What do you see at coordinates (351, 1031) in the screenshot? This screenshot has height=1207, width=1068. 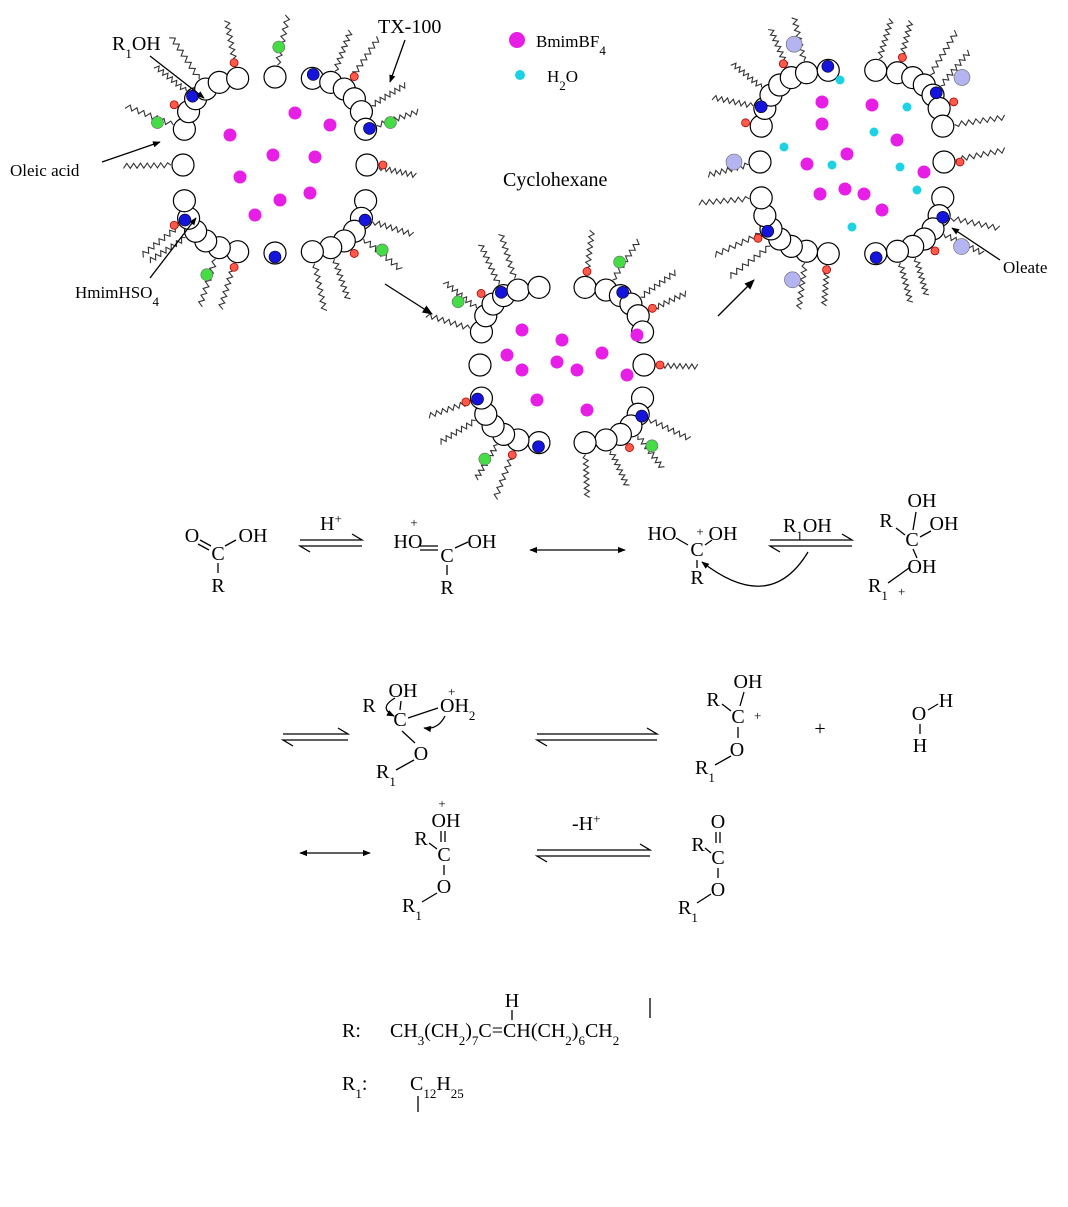 I see `definition-label: R:` at bounding box center [351, 1031].